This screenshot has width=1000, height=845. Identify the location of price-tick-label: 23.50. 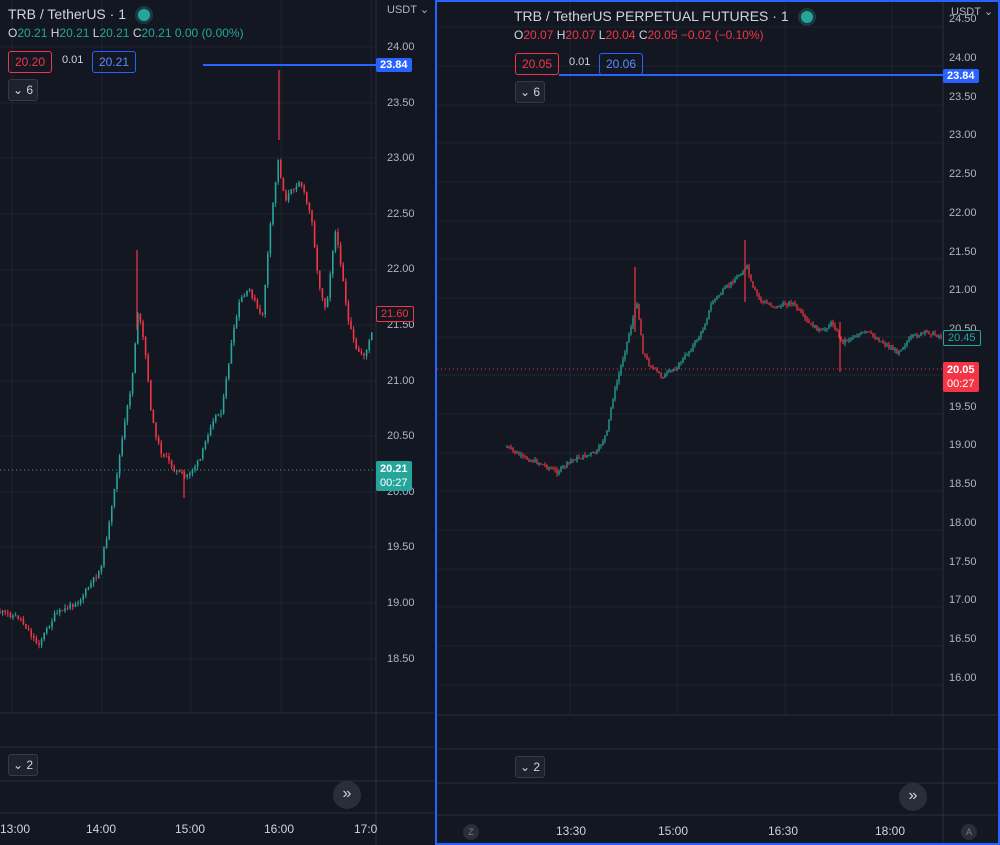
(401, 102).